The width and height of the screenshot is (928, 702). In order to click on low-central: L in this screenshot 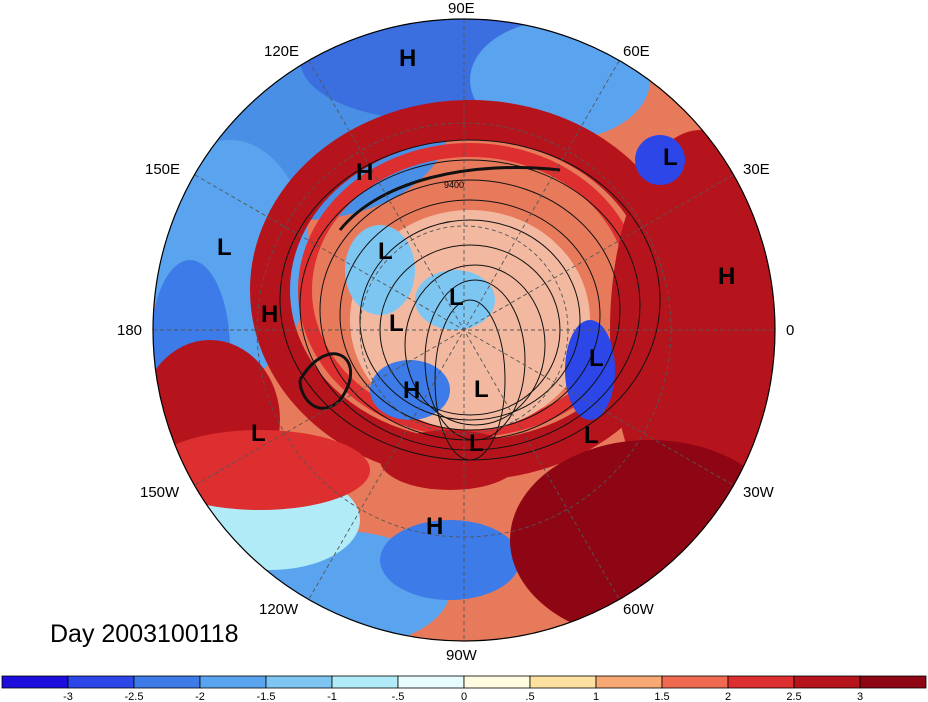, I will do `click(396, 323)`.